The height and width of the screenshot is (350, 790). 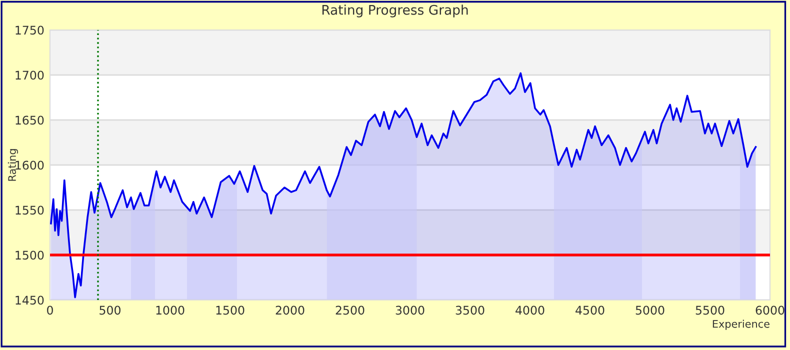 What do you see at coordinates (30, 255) in the screenshot?
I see `y-tick-label: 1500` at bounding box center [30, 255].